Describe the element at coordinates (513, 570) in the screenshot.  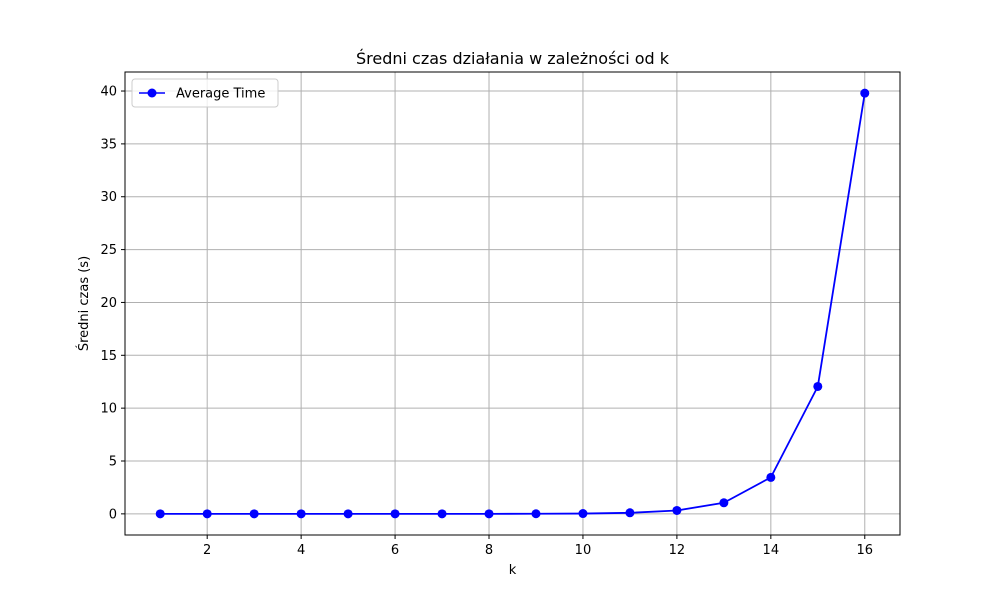
I see `x-axis-title: k` at that location.